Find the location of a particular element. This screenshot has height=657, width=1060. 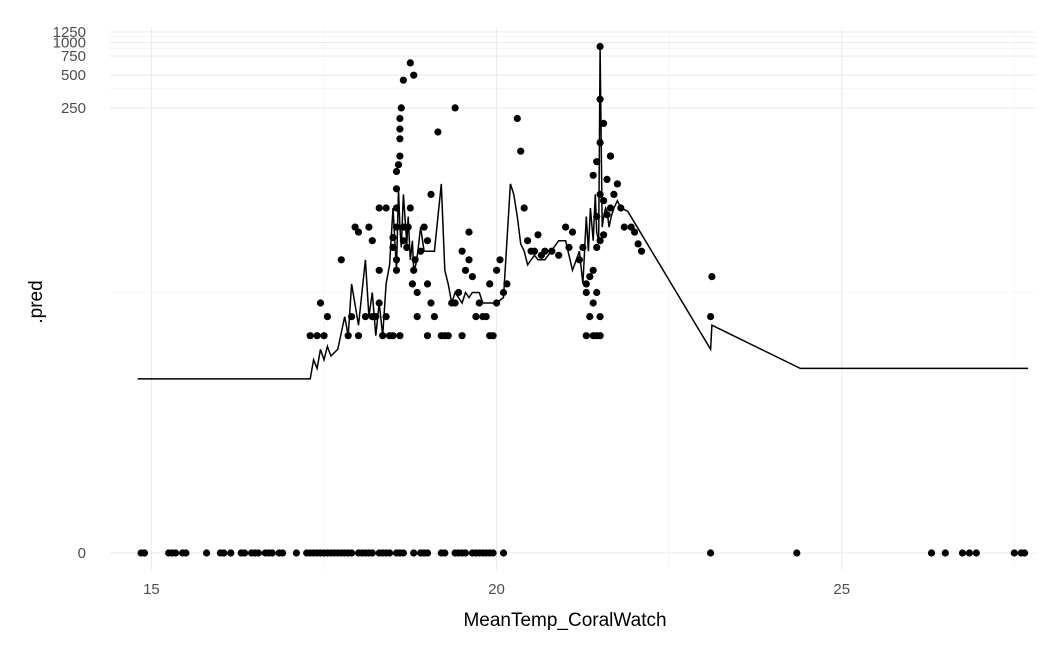

y-tick-label: 0 is located at coordinates (82, 553).